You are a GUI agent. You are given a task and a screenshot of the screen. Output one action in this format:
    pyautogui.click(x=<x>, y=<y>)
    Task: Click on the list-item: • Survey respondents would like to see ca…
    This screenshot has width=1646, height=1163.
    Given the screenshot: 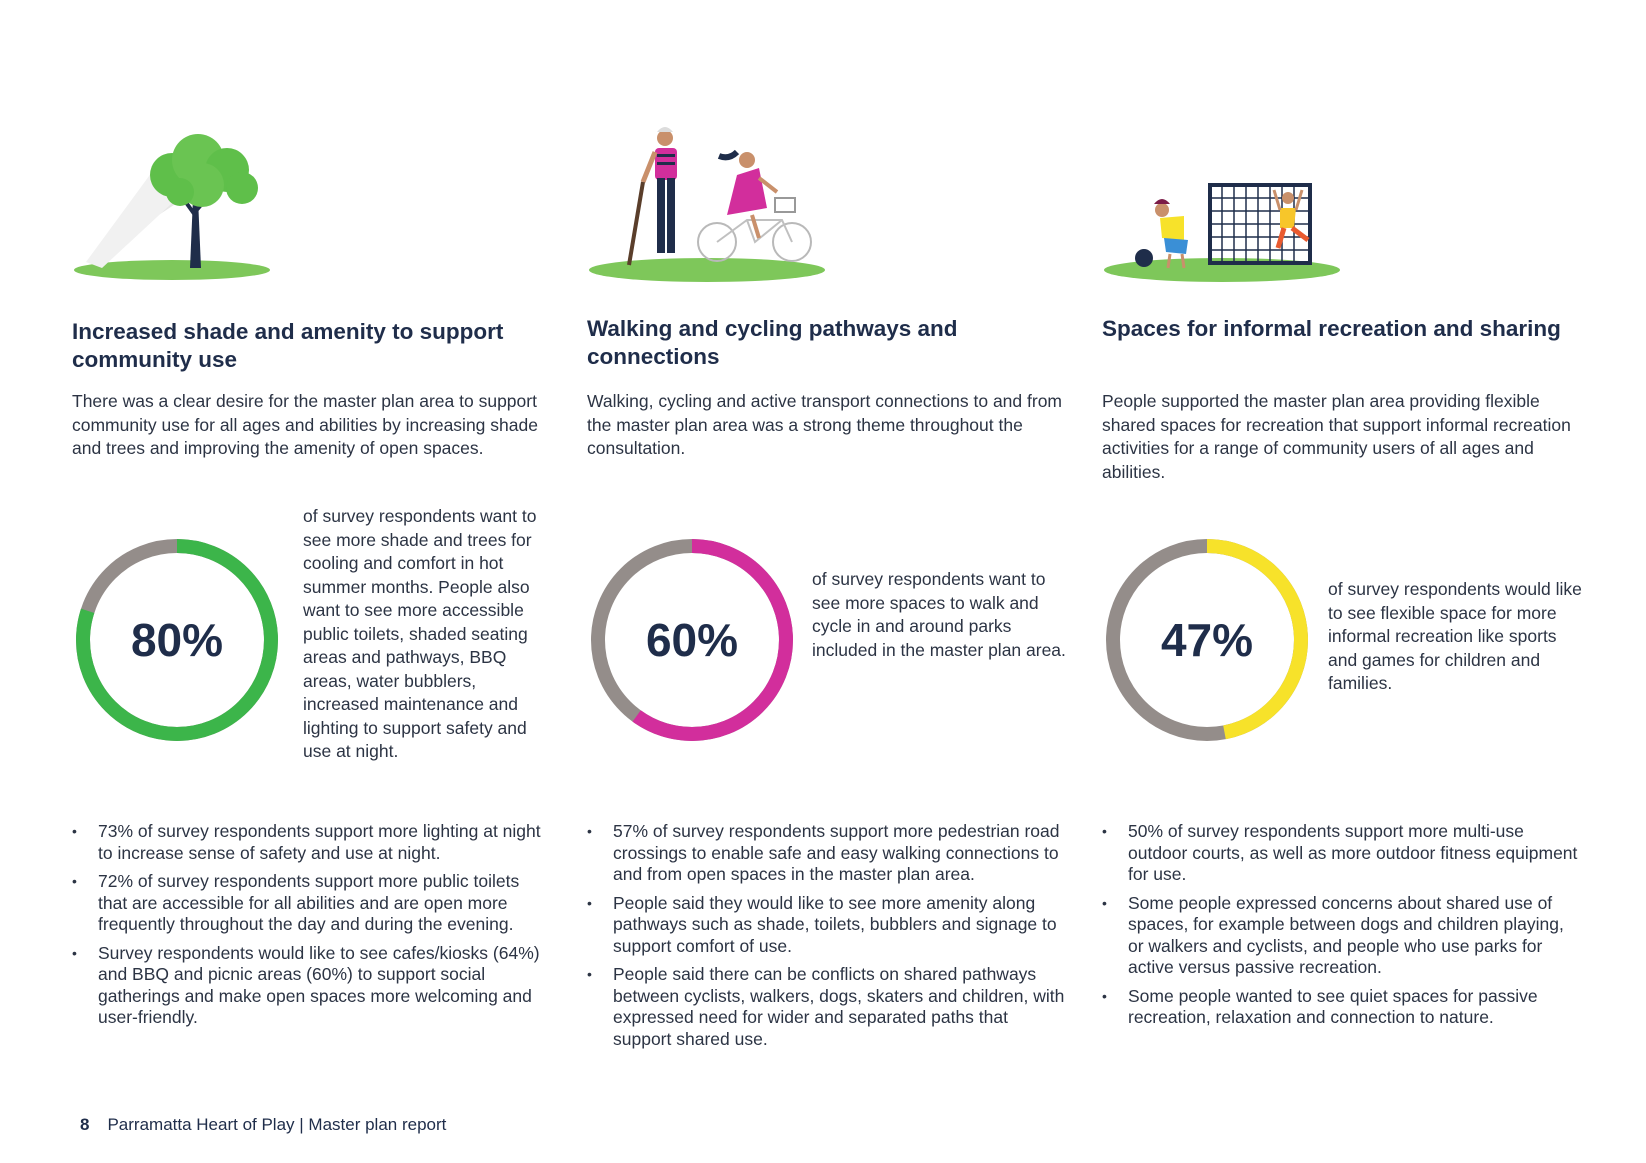 What is the action you would take?
    pyautogui.click(x=306, y=985)
    